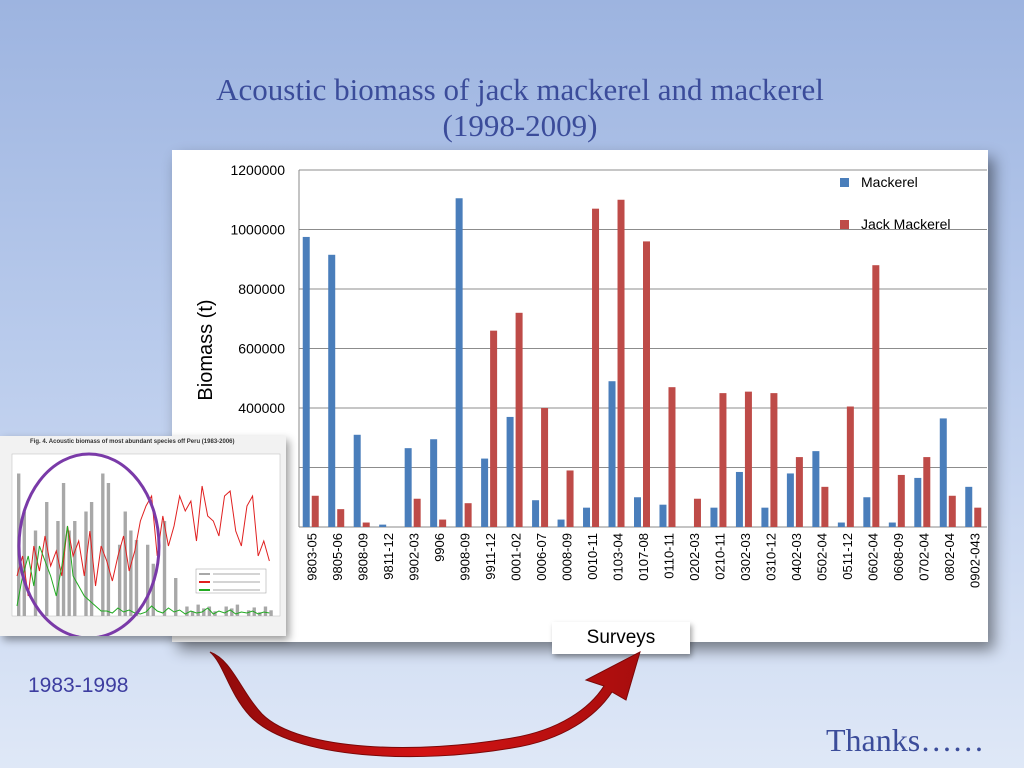  What do you see at coordinates (974, 560) in the screenshot?
I see `x-tick-label: 0902-043` at bounding box center [974, 560].